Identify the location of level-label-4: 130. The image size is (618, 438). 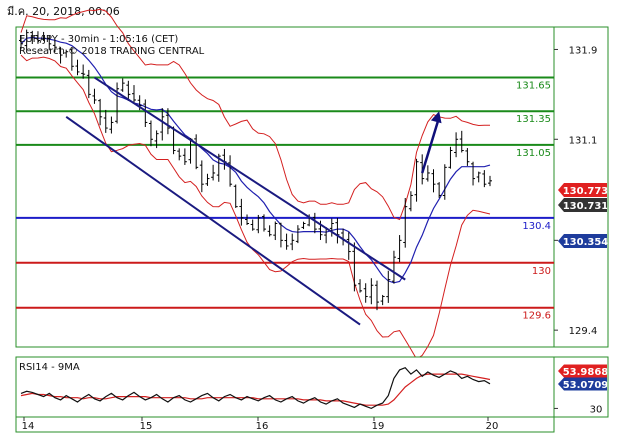
(541, 271).